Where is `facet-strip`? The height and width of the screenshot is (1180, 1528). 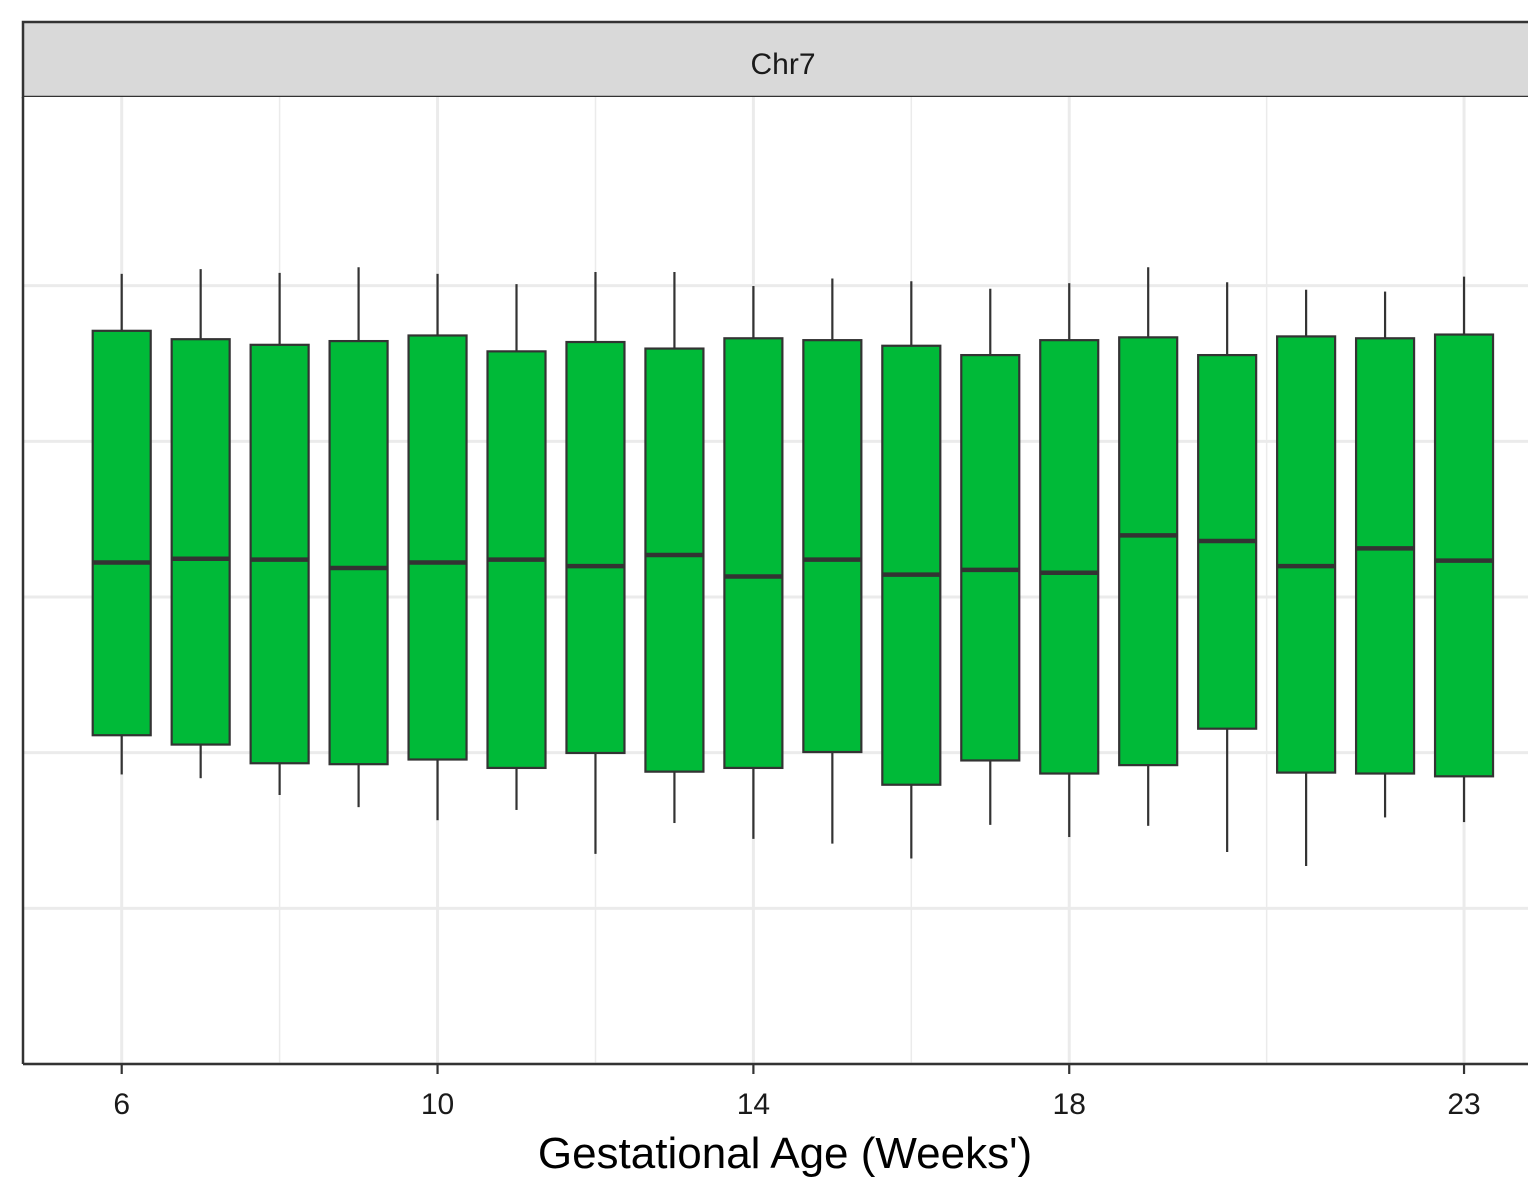 facet-strip is located at coordinates (774, 59).